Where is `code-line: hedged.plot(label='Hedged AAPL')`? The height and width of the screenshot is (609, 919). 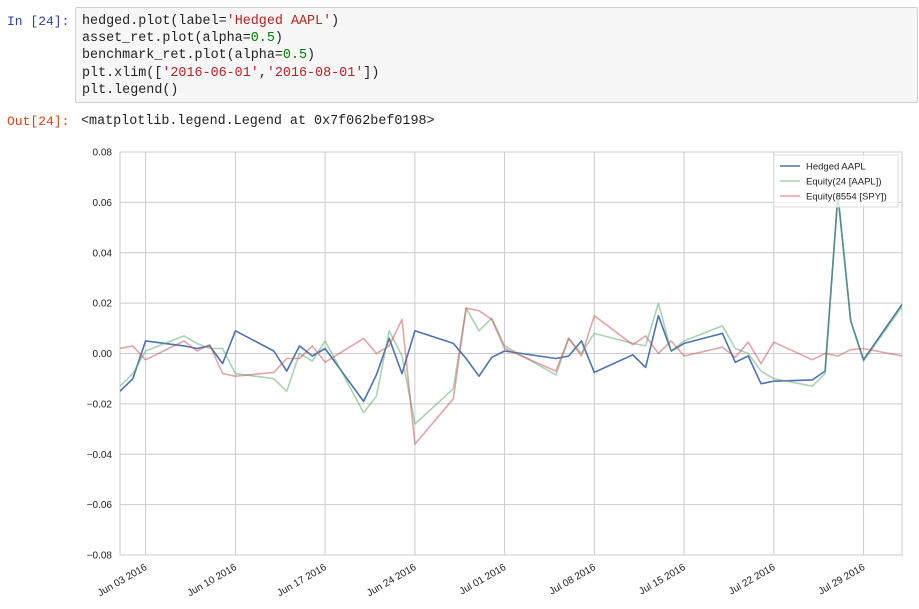
code-line: hedged.plot(label='Hedged AAPL') is located at coordinates (230, 21).